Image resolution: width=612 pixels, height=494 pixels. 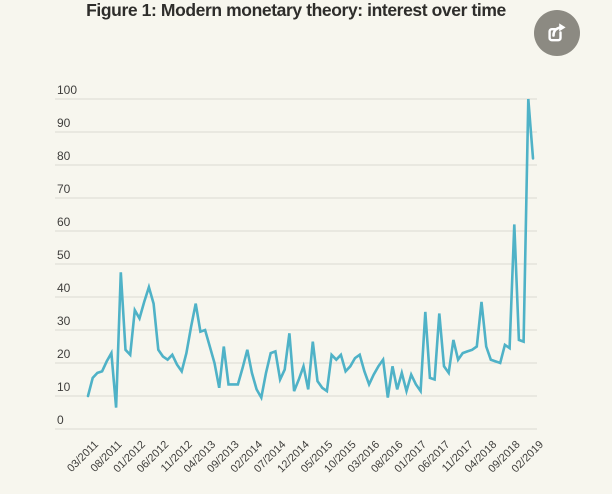 I want to click on y-tick-label: 90, so click(x=64, y=123).